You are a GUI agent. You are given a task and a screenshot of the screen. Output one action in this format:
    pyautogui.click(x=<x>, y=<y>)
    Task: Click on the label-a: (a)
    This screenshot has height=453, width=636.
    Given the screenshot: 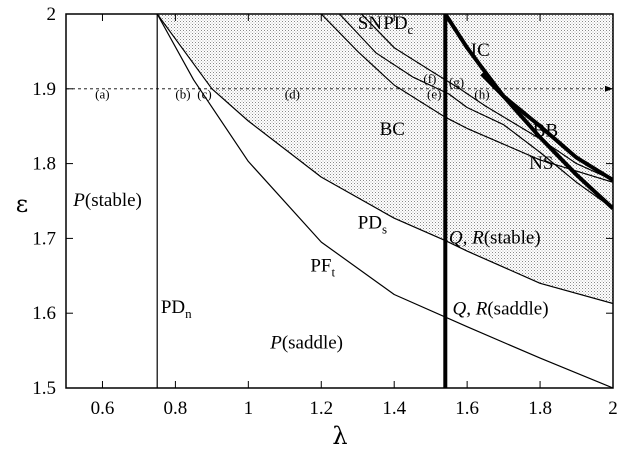 What is the action you would take?
    pyautogui.click(x=102, y=94)
    